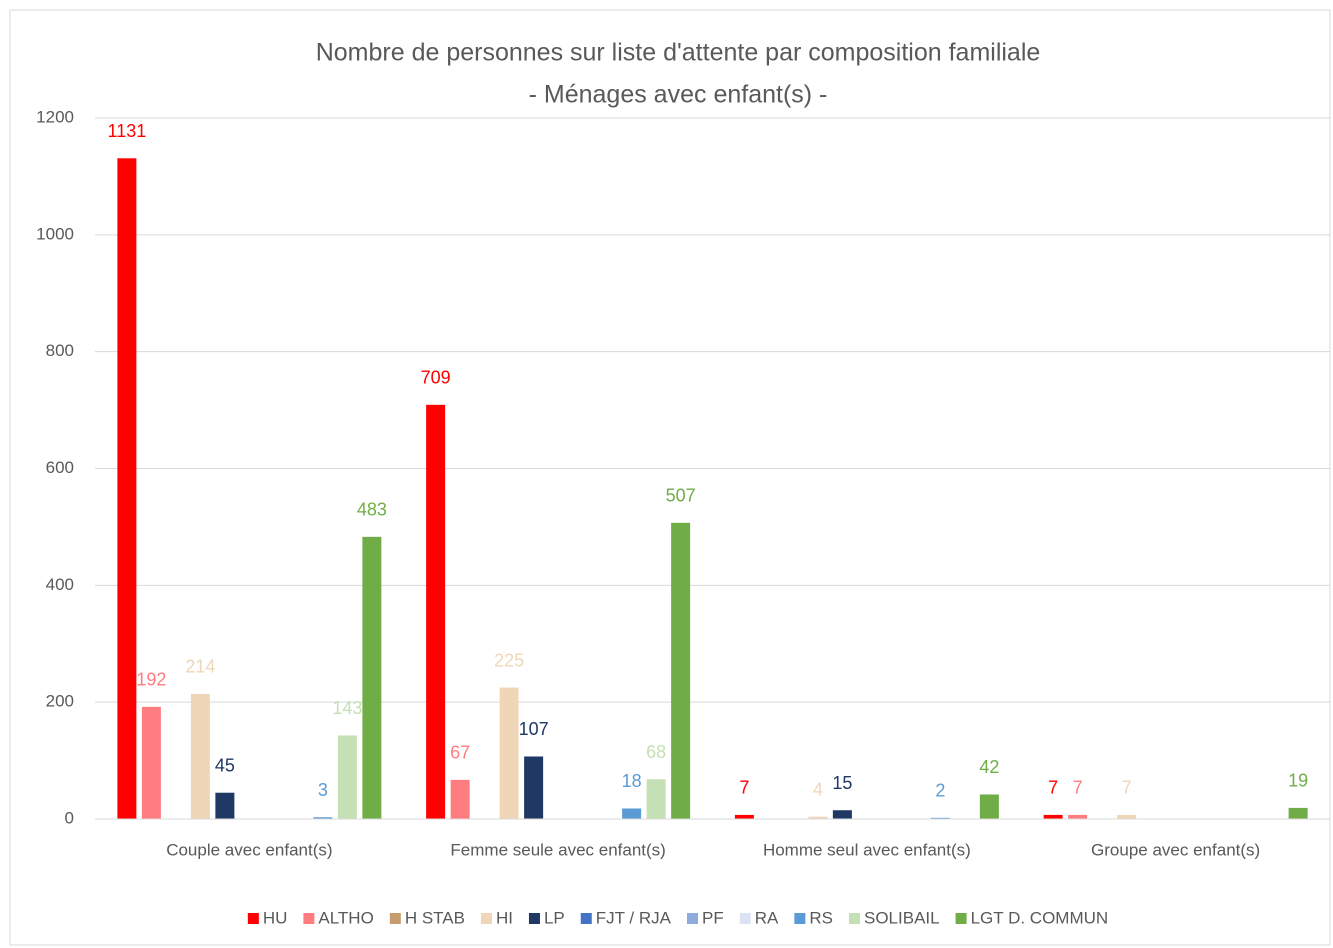  What do you see at coordinates (818, 789) in the screenshot?
I see `data-label: 4` at bounding box center [818, 789].